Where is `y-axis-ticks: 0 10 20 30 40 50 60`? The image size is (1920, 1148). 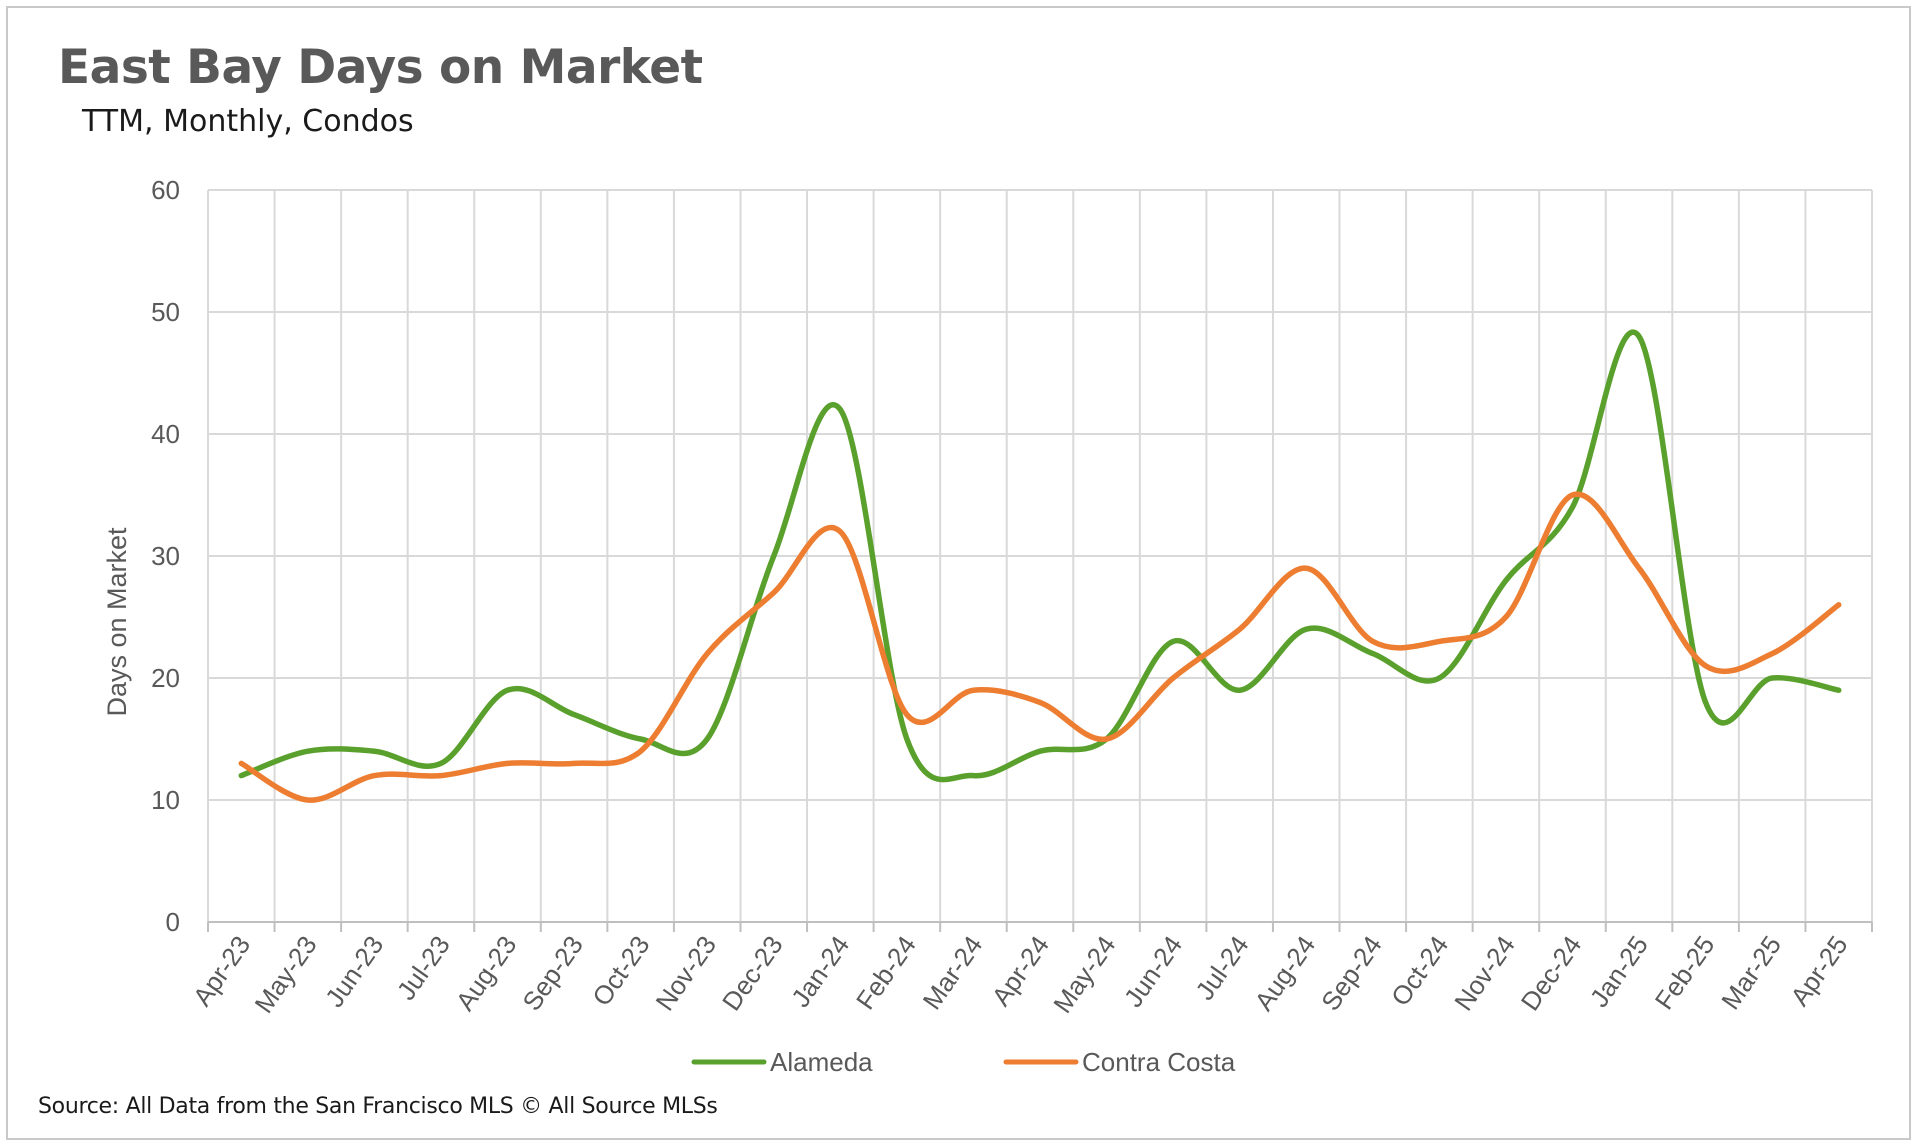 y-axis-ticks: 0 10 20 30 40 50 60 is located at coordinates (165, 556).